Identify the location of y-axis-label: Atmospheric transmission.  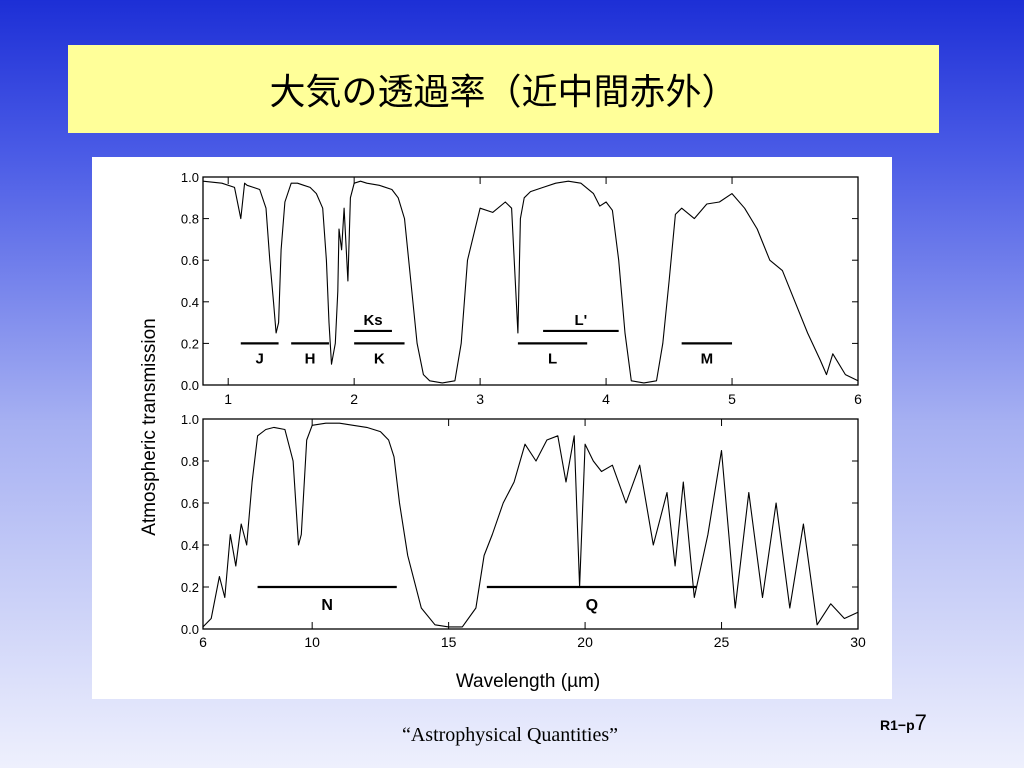
(149, 427).